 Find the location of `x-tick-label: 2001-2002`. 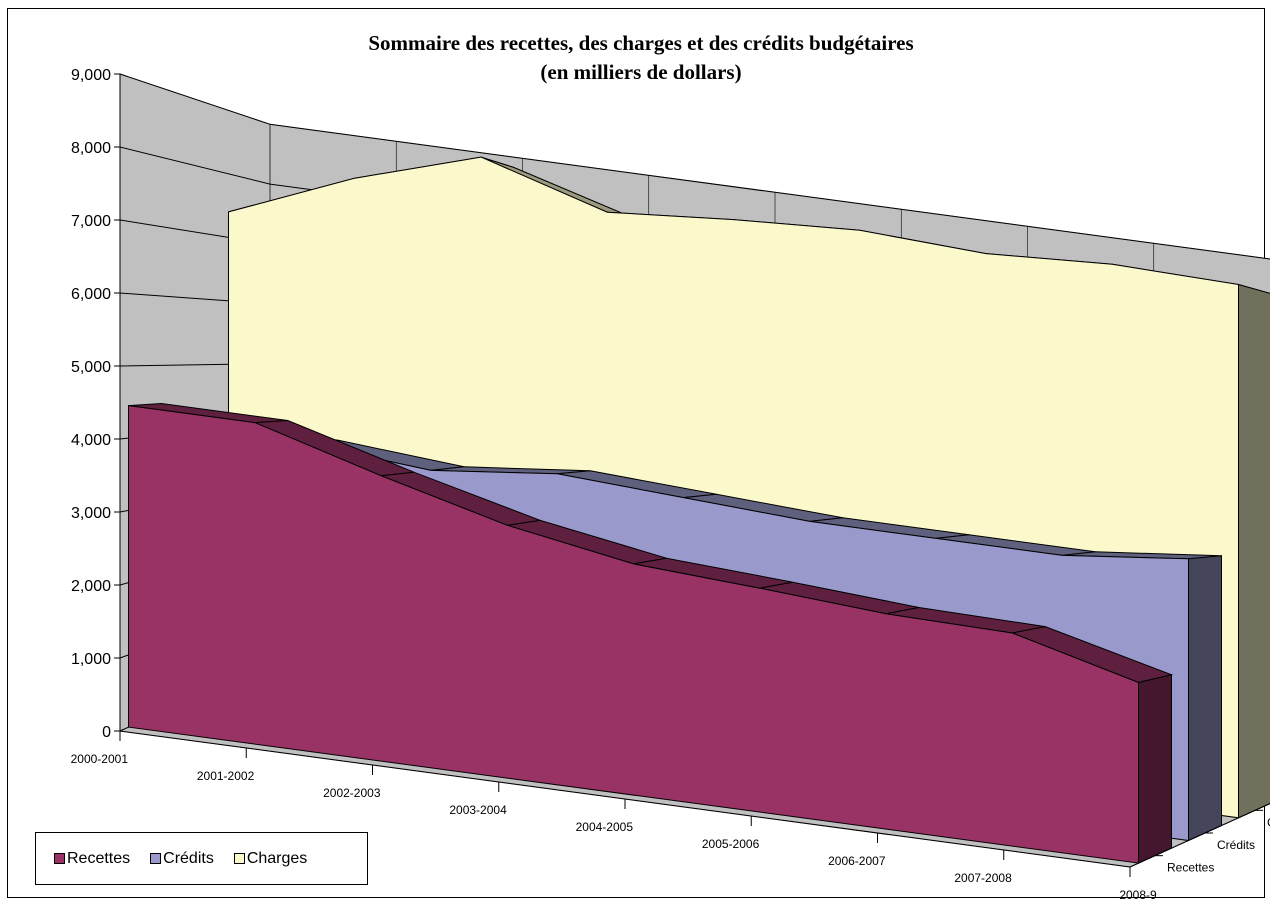

x-tick-label: 2001-2002 is located at coordinates (226, 776).